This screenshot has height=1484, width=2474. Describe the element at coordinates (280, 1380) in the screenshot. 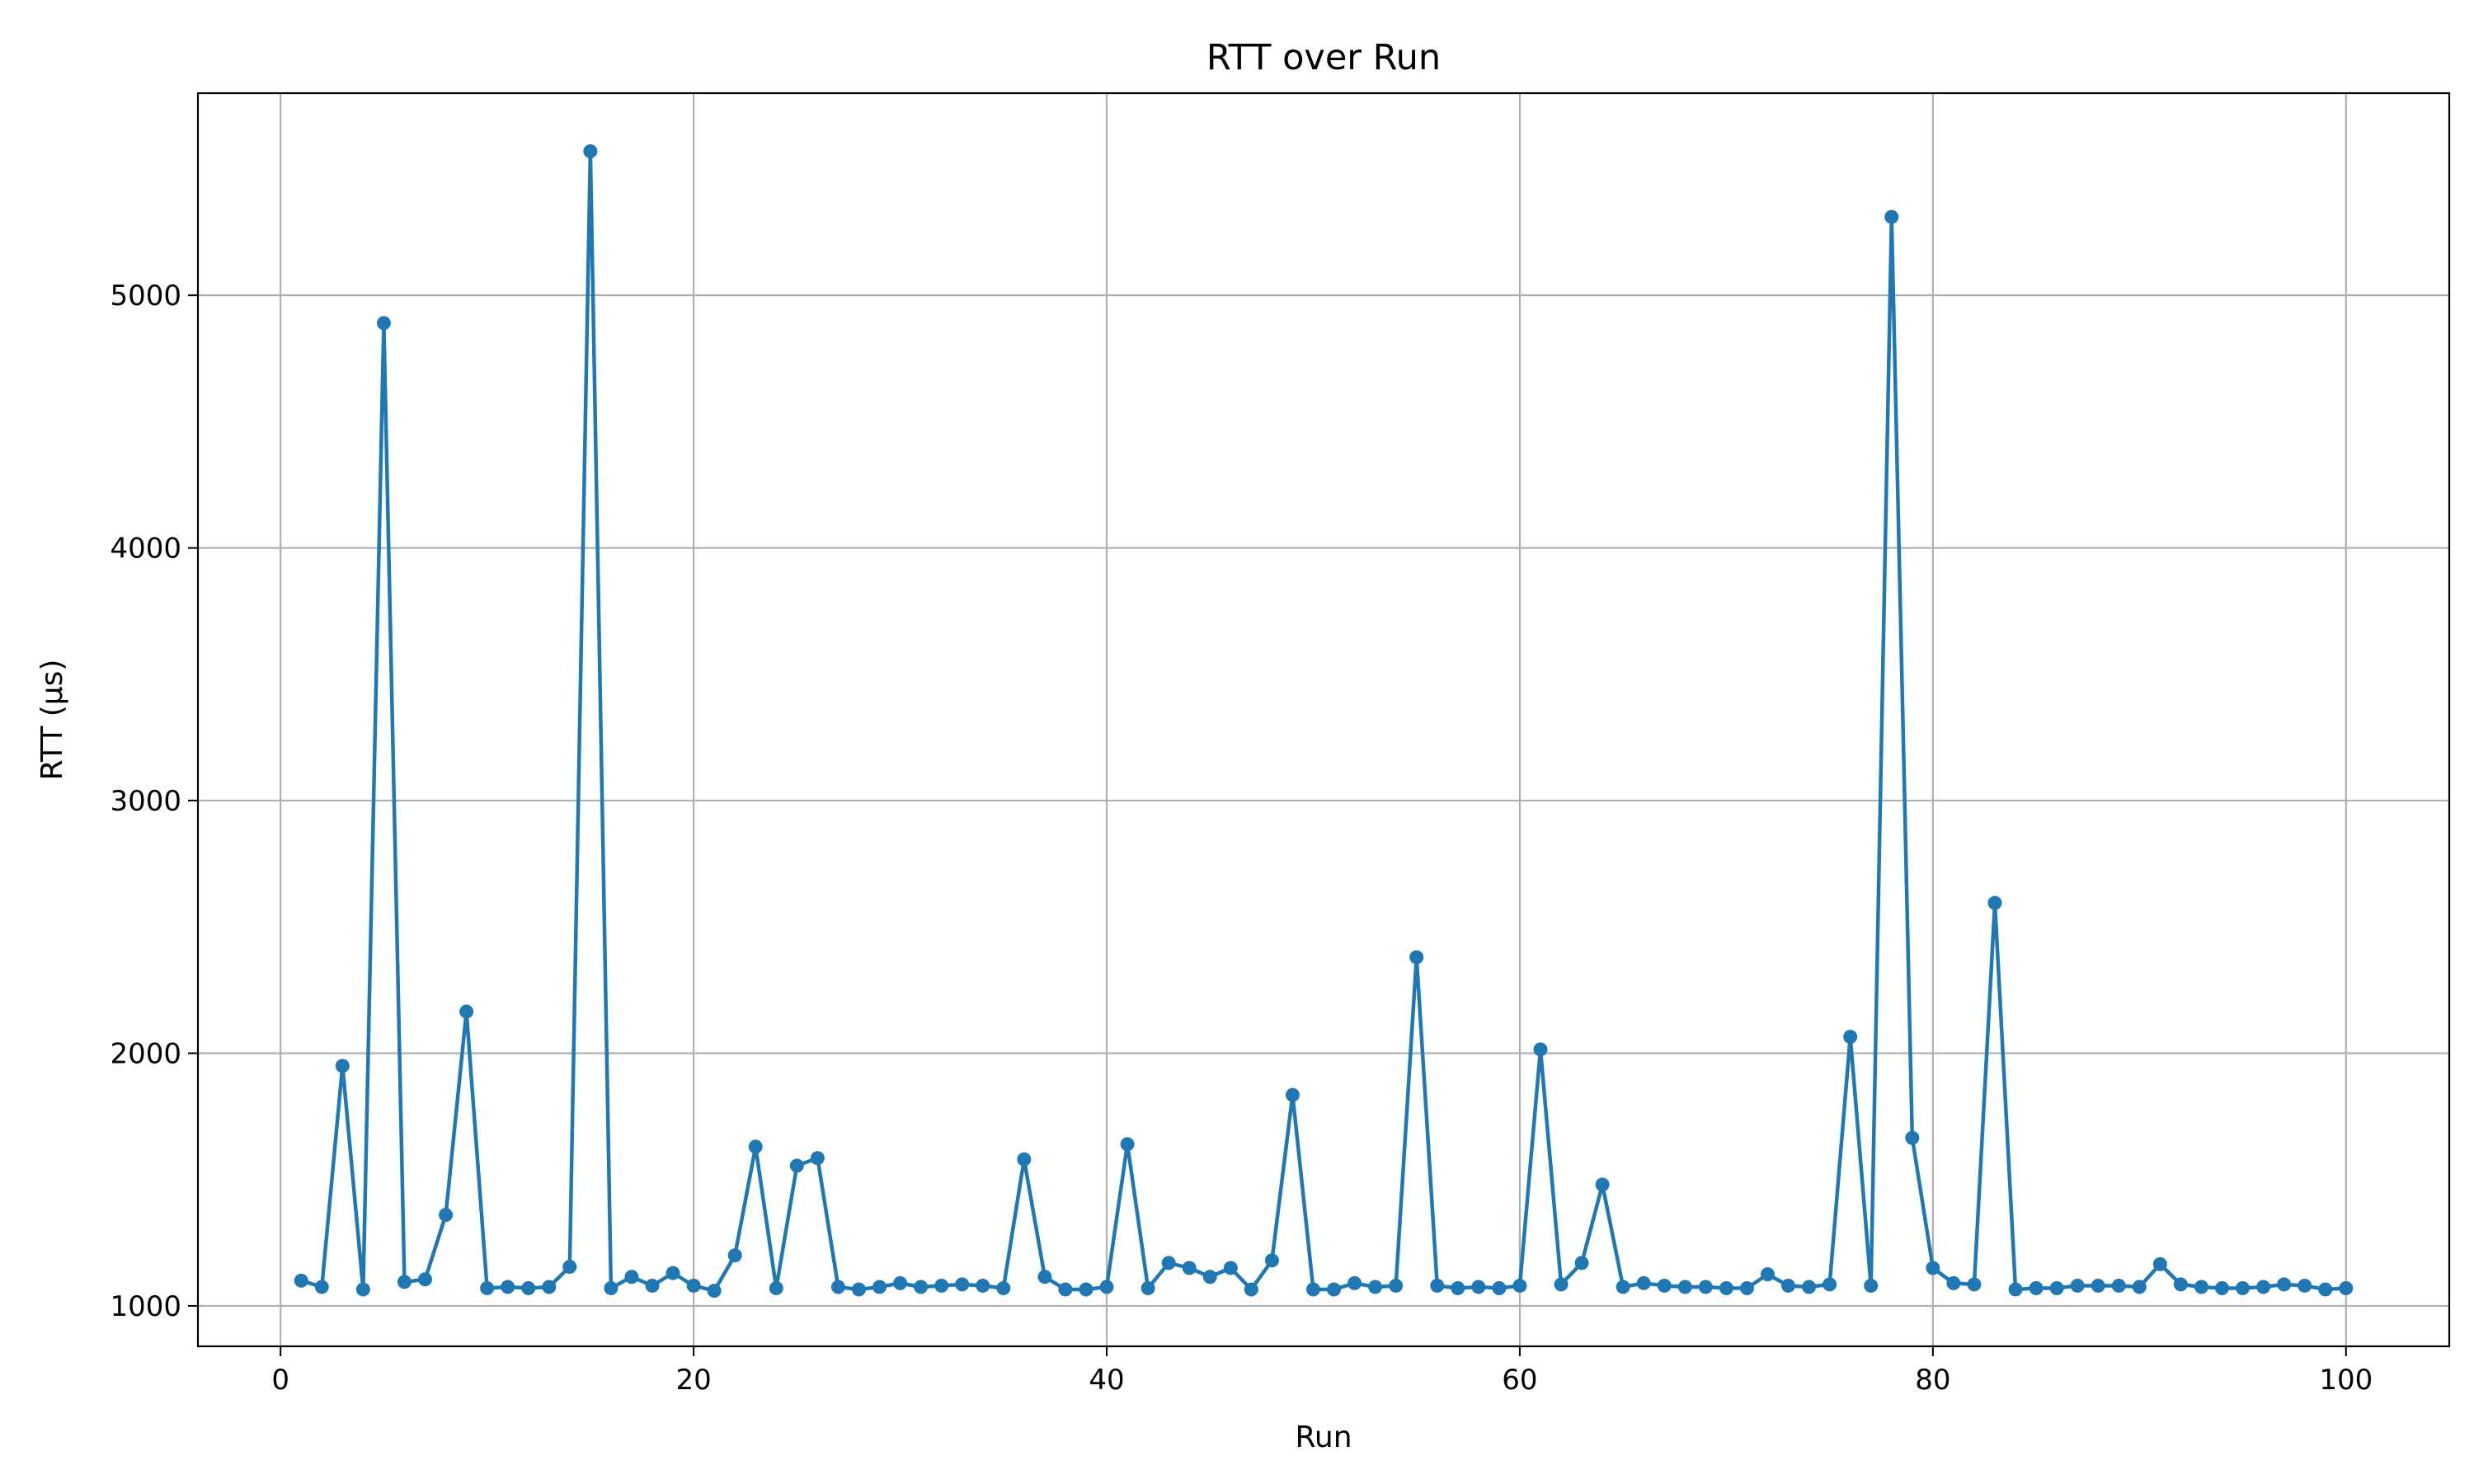

I see `x-tick-label: 0` at that location.